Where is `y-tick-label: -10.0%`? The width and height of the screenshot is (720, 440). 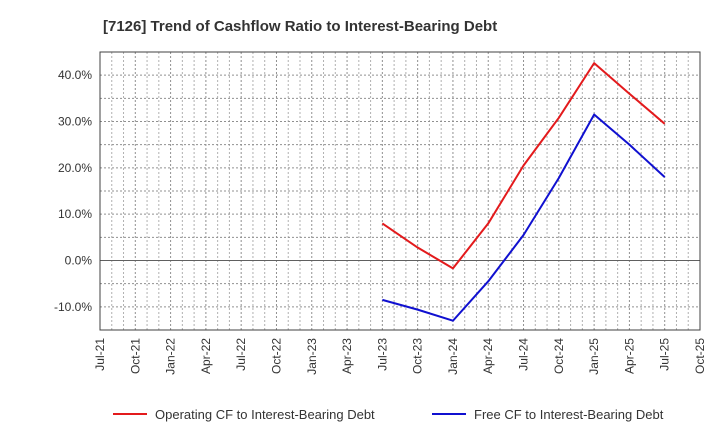 y-tick-label: -10.0% is located at coordinates (73, 307).